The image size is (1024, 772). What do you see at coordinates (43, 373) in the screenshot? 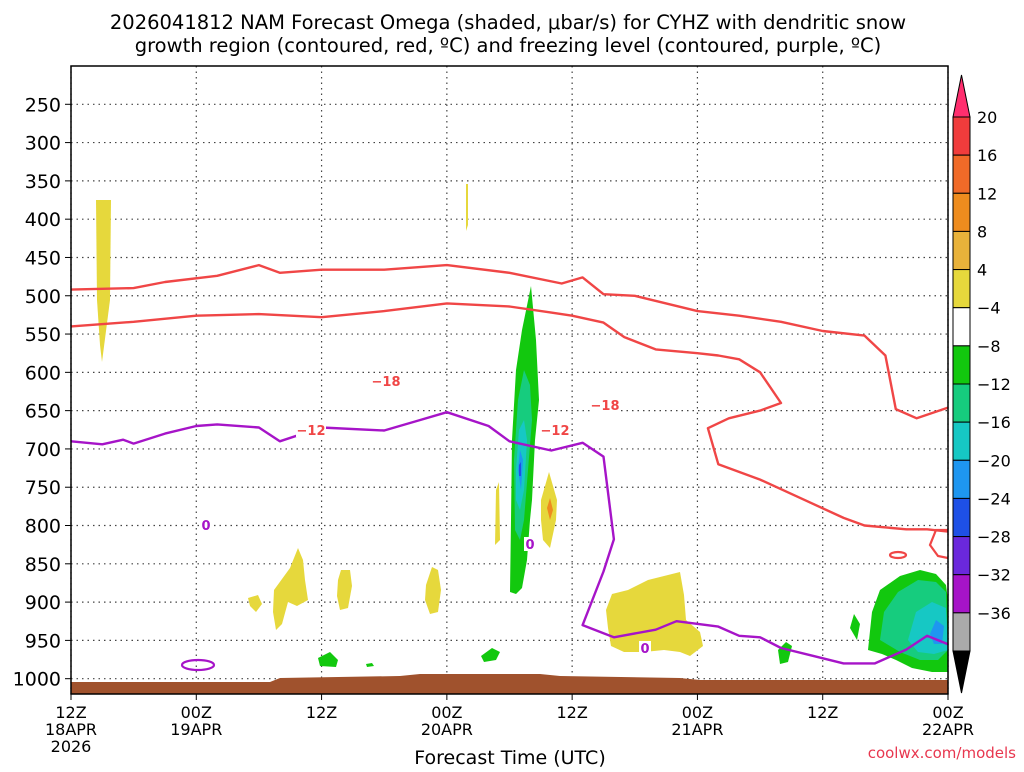
I see `y-tick-label: 600` at bounding box center [43, 373].